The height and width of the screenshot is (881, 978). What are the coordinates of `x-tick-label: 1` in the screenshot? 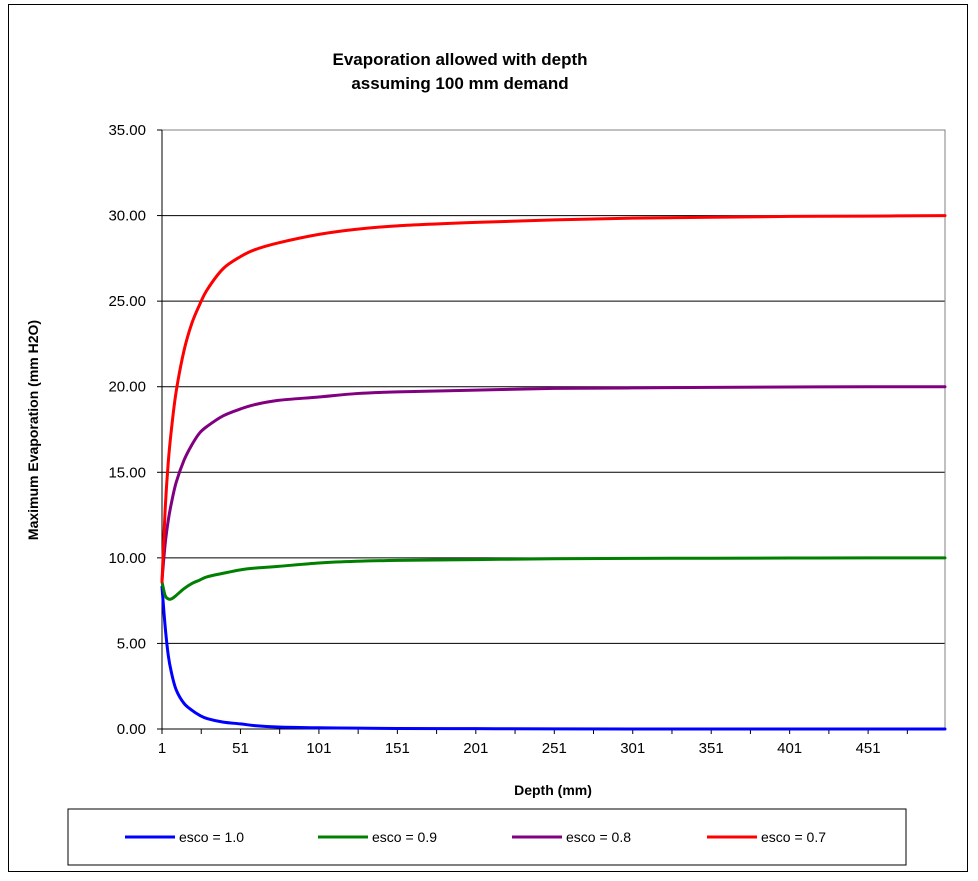 It's located at (162, 748).